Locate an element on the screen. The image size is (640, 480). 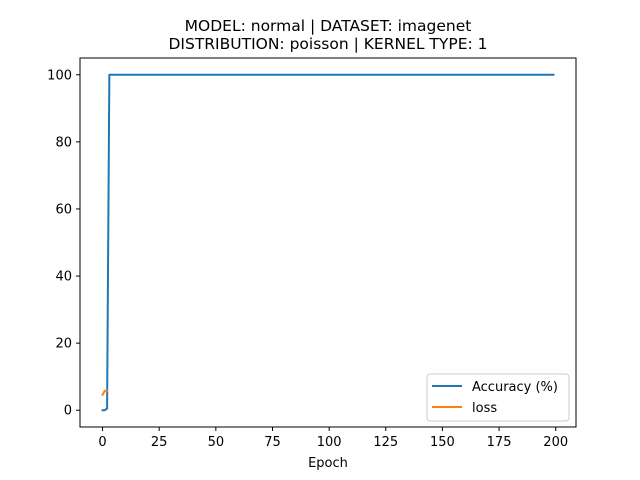
x-axis-label: Epoch is located at coordinates (328, 463).